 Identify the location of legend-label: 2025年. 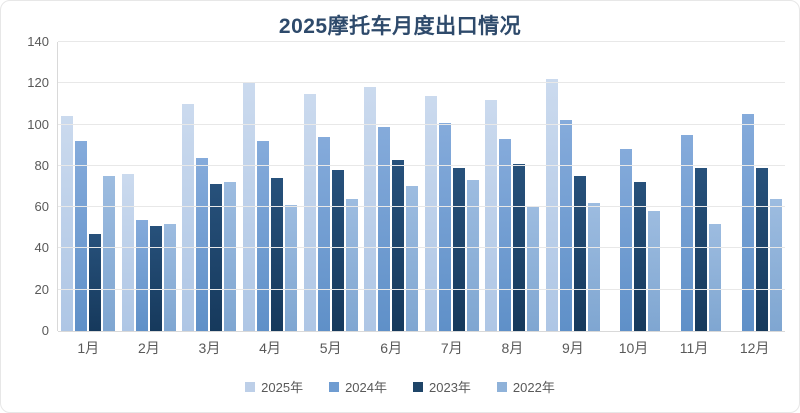
(282, 387).